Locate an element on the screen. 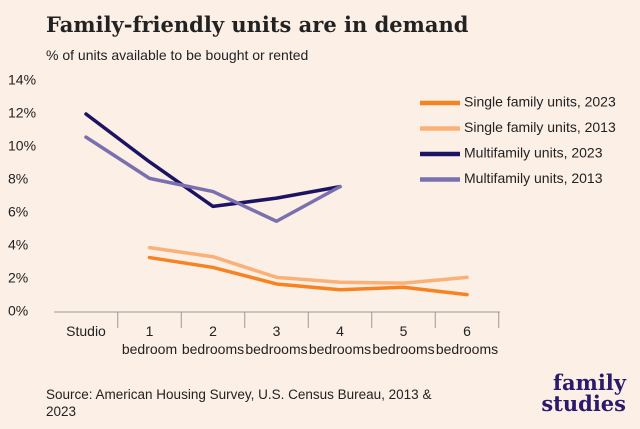 The width and height of the screenshot is (640, 429). y-tick-label: 4% is located at coordinates (18, 245).